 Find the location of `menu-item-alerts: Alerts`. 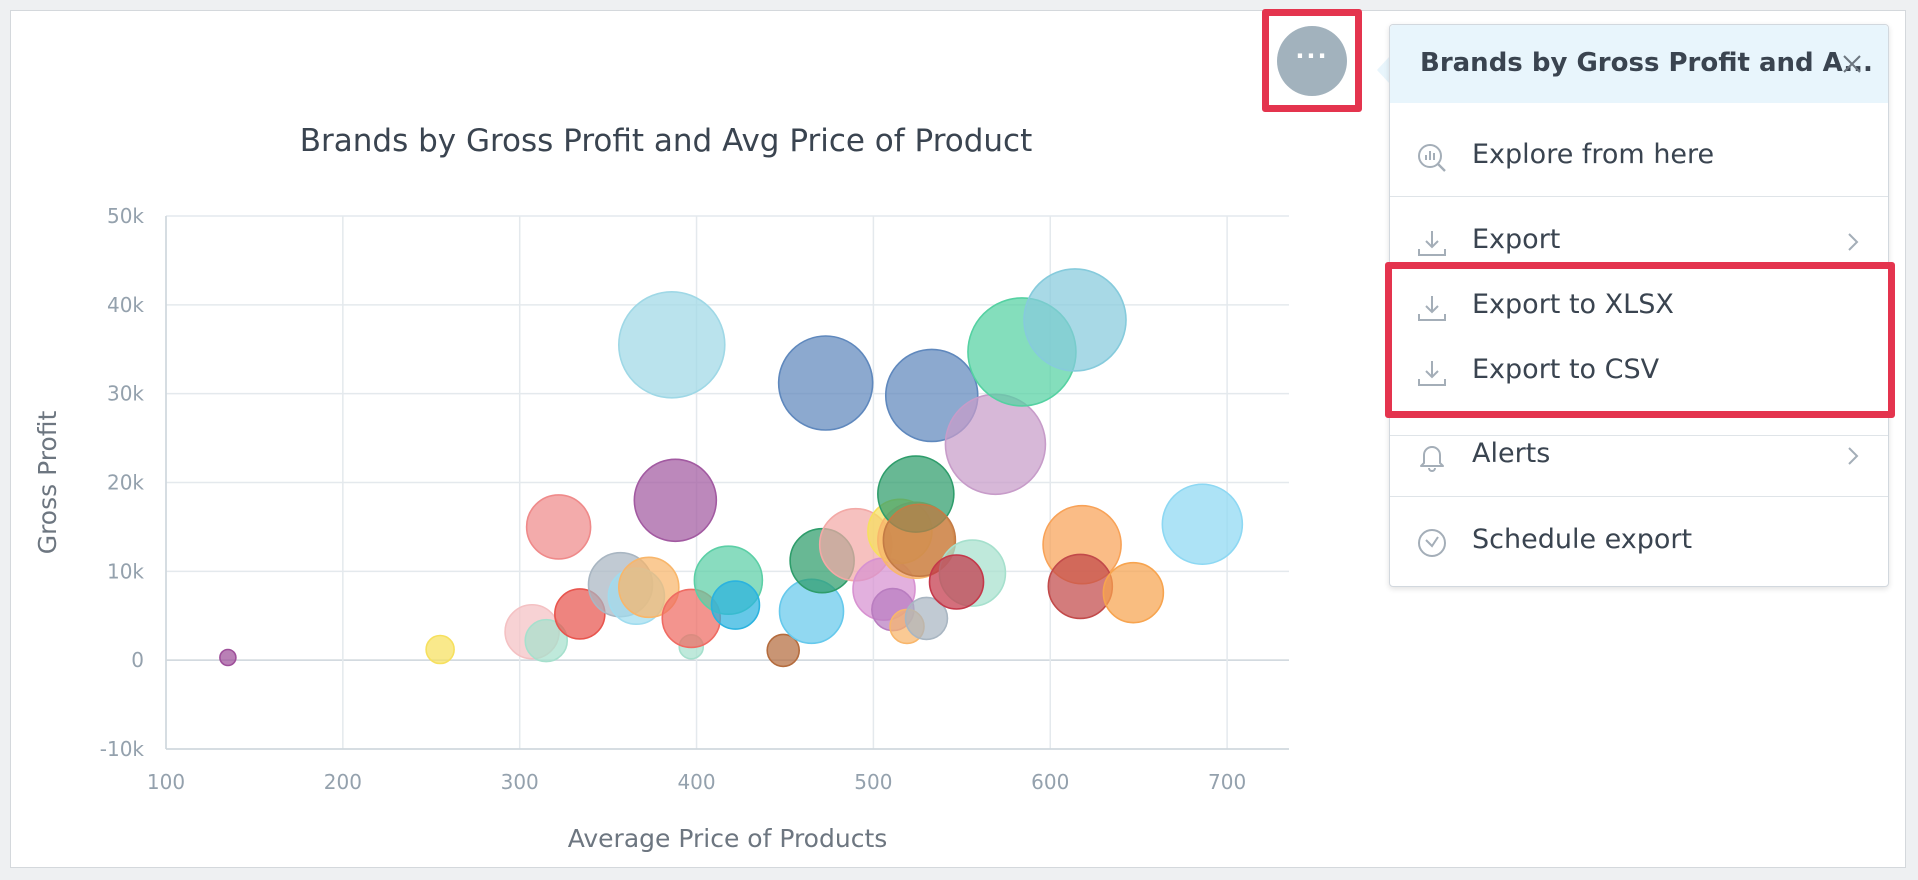

menu-item-alerts: Alerts is located at coordinates (1639, 455).